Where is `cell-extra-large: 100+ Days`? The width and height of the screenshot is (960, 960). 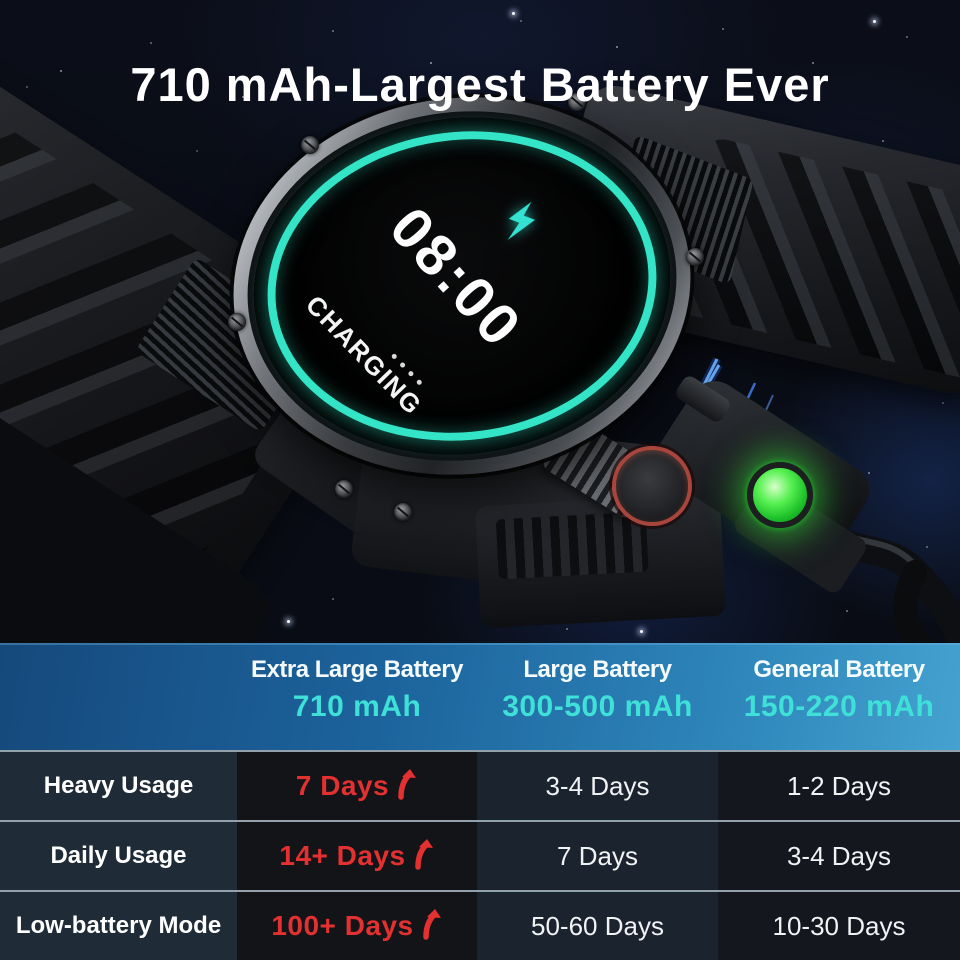
cell-extra-large: 100+ Days is located at coordinates (357, 926).